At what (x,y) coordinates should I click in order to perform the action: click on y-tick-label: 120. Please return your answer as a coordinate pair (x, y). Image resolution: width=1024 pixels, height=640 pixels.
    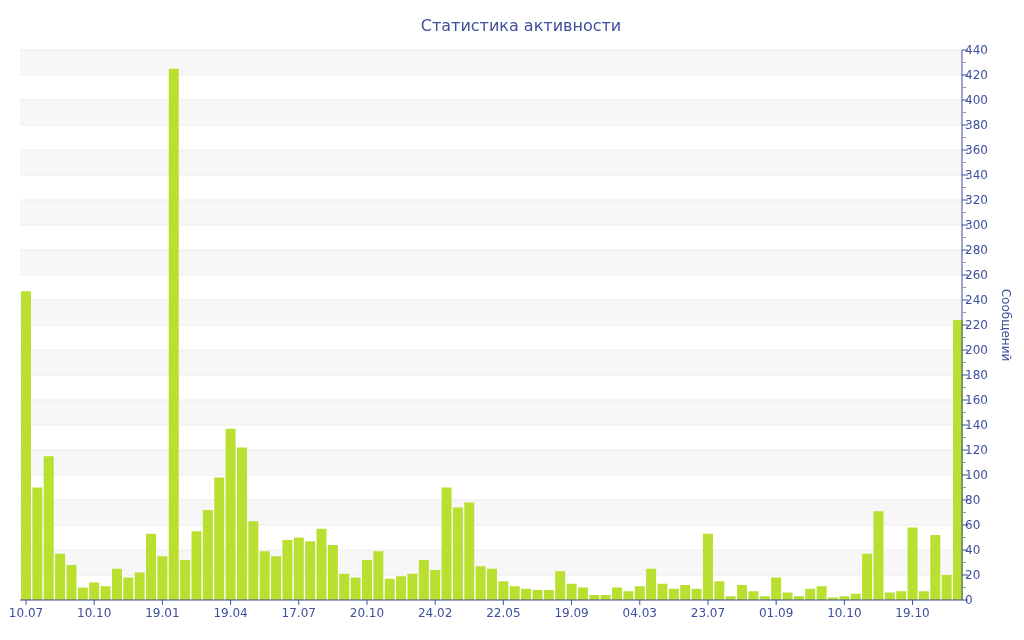
    Looking at the image, I should click on (976, 450).